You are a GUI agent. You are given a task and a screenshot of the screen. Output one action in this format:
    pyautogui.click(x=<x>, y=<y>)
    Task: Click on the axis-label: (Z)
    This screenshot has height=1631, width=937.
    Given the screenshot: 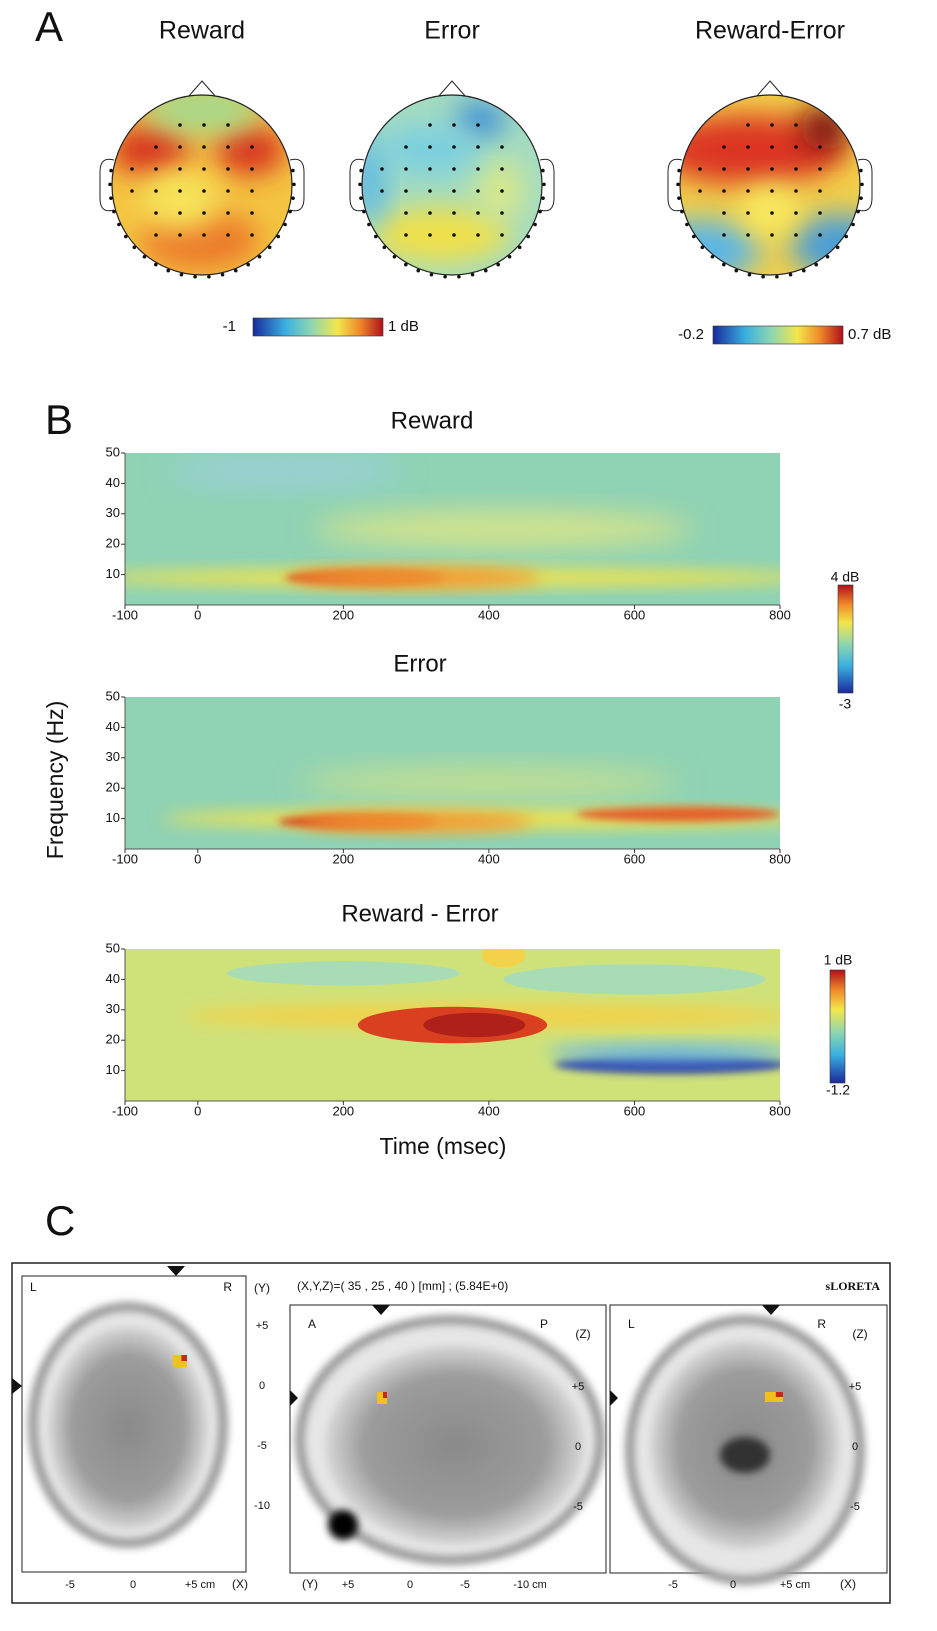 What is the action you would take?
    pyautogui.click(x=859, y=1334)
    